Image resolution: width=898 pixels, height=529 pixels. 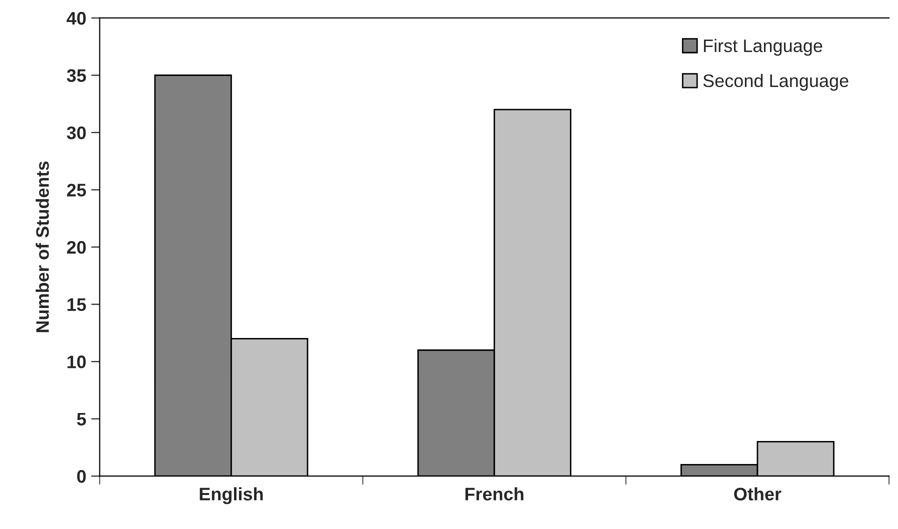 I want to click on y-tick-label: 25, so click(x=76, y=190).